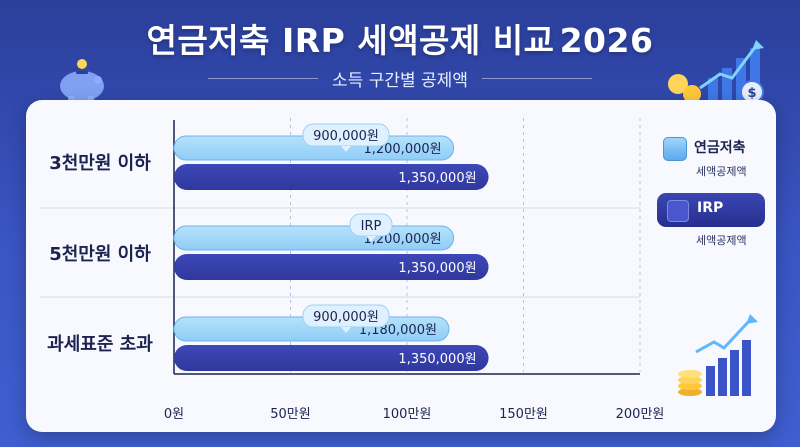  Describe the element at coordinates (640, 414) in the screenshot. I see `x-tick-label: 200만원` at that location.